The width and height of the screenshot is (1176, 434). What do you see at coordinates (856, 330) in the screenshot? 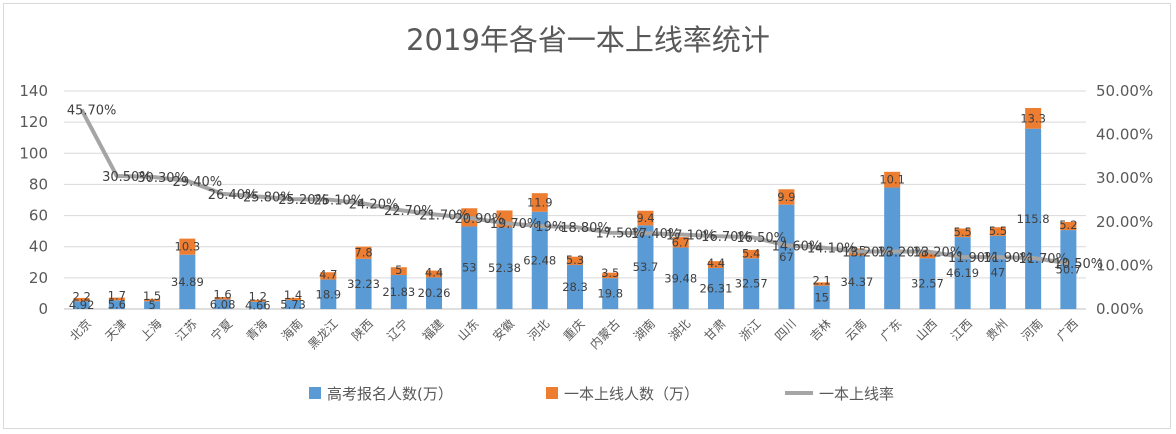
I see `category-label: 云南` at bounding box center [856, 330].